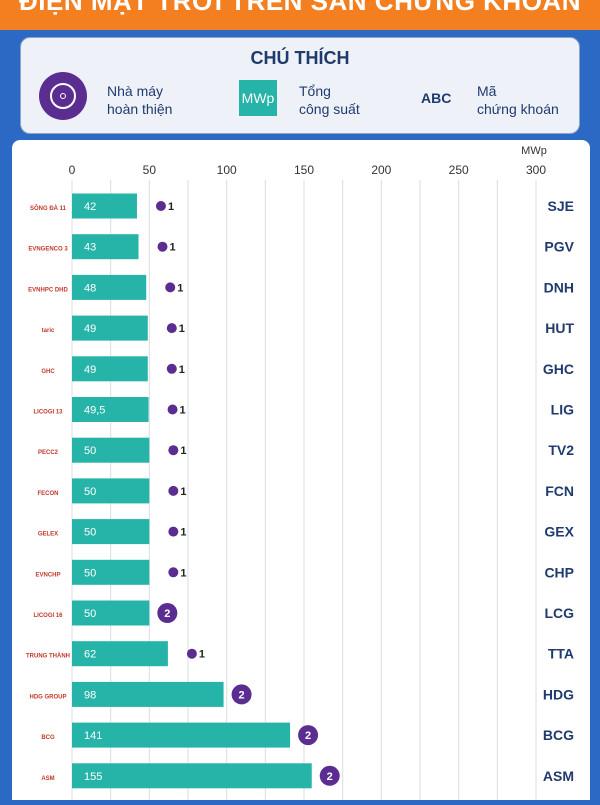  Describe the element at coordinates (518, 100) in the screenshot. I see `legend-code-label: Mã chứng khoán` at that location.